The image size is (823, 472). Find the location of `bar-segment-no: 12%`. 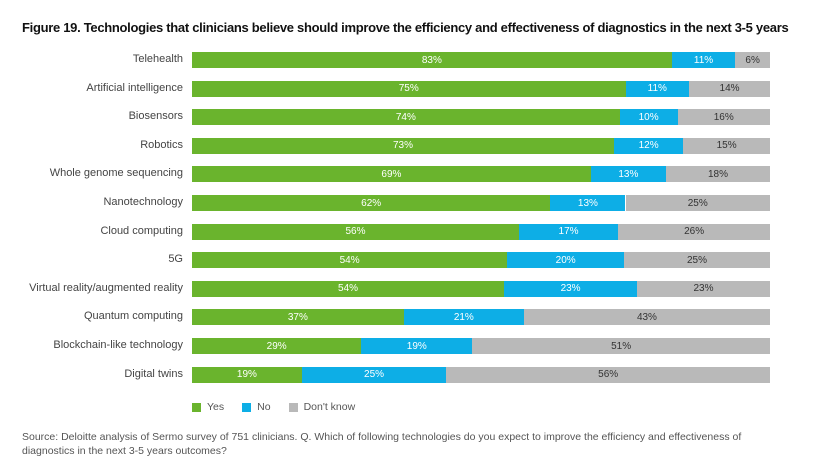

bar-segment-no: 12% is located at coordinates (648, 145).